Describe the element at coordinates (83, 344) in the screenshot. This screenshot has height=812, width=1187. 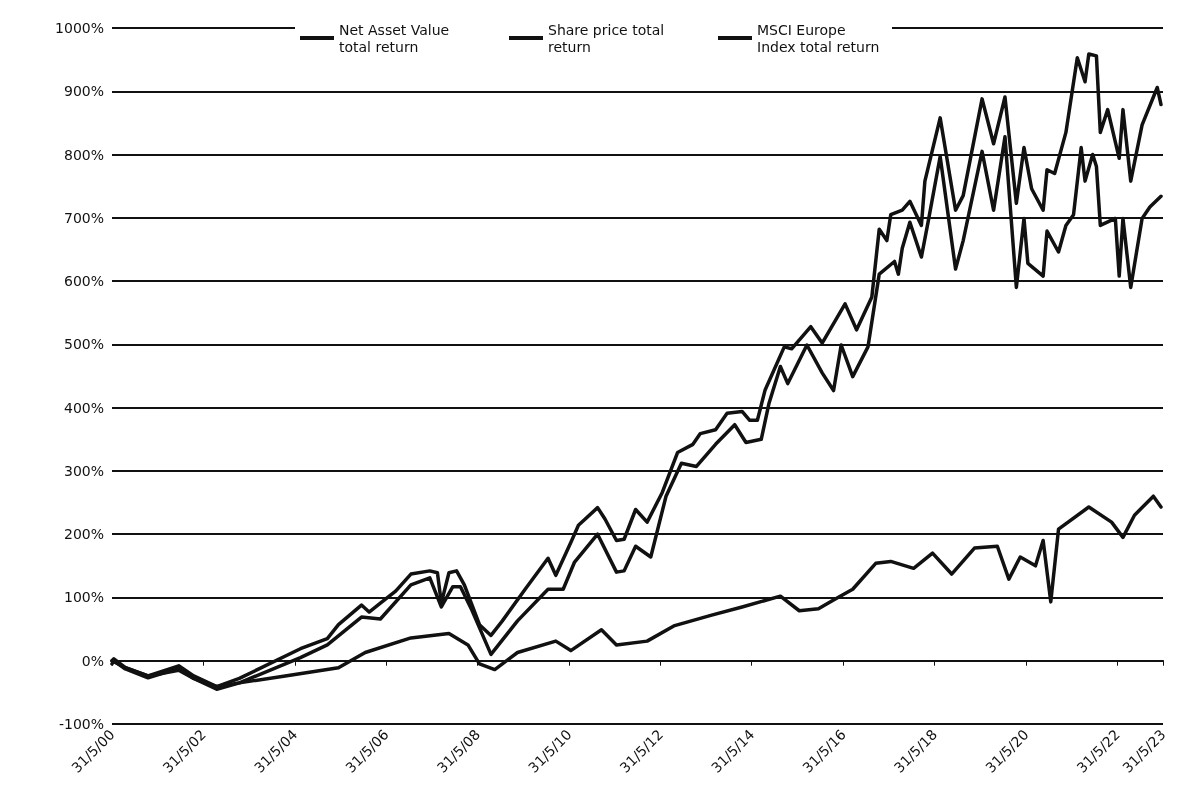
I see `y-tick-label: 500%` at that location.